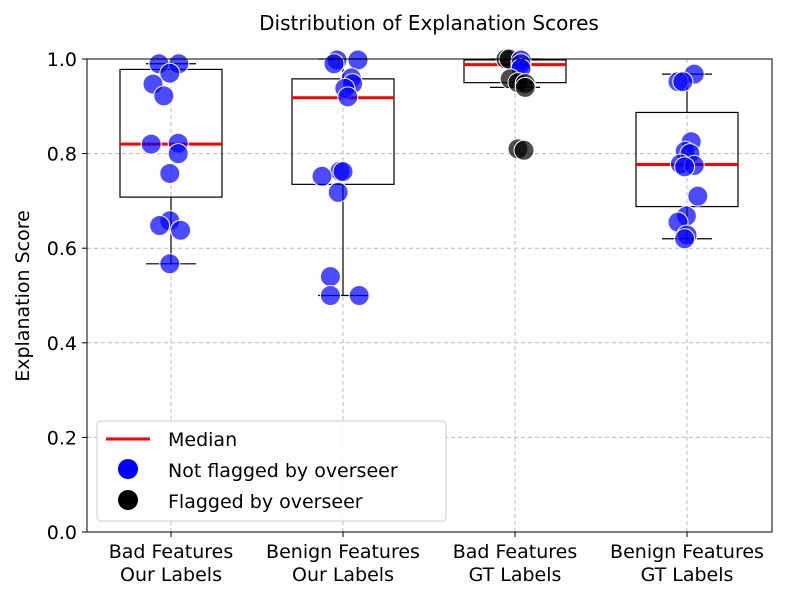 This screenshot has height=600, width=800. What do you see at coordinates (62, 344) in the screenshot?
I see `y-tick-label: 0.4` at bounding box center [62, 344].